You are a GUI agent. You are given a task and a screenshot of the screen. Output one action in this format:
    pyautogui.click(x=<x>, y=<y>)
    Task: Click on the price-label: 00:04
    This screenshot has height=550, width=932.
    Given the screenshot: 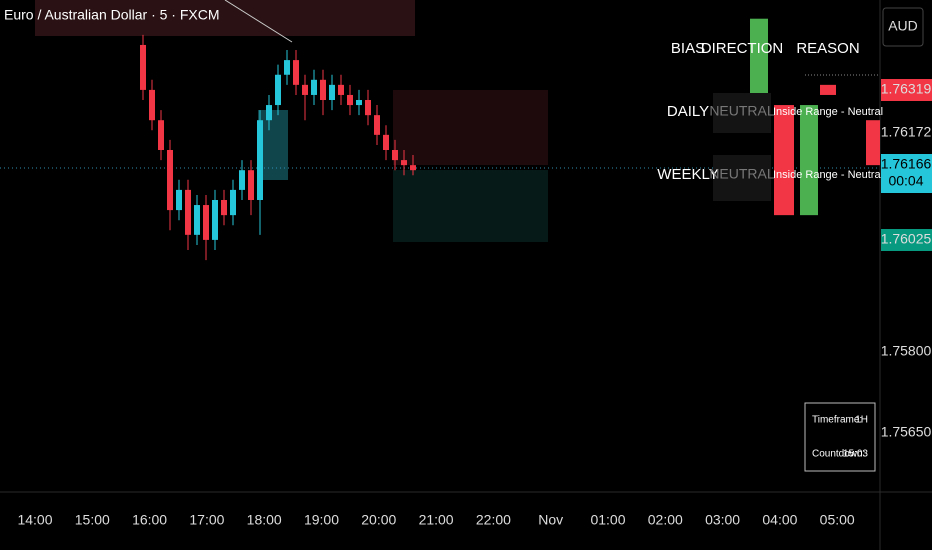 What is the action you would take?
    pyautogui.click(x=905, y=181)
    